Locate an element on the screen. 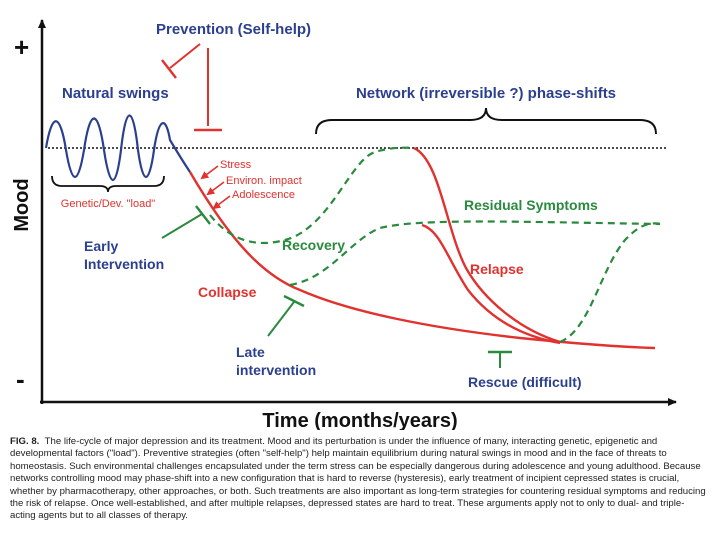  early-intervention-label-2: Intervention is located at coordinates (124, 264).